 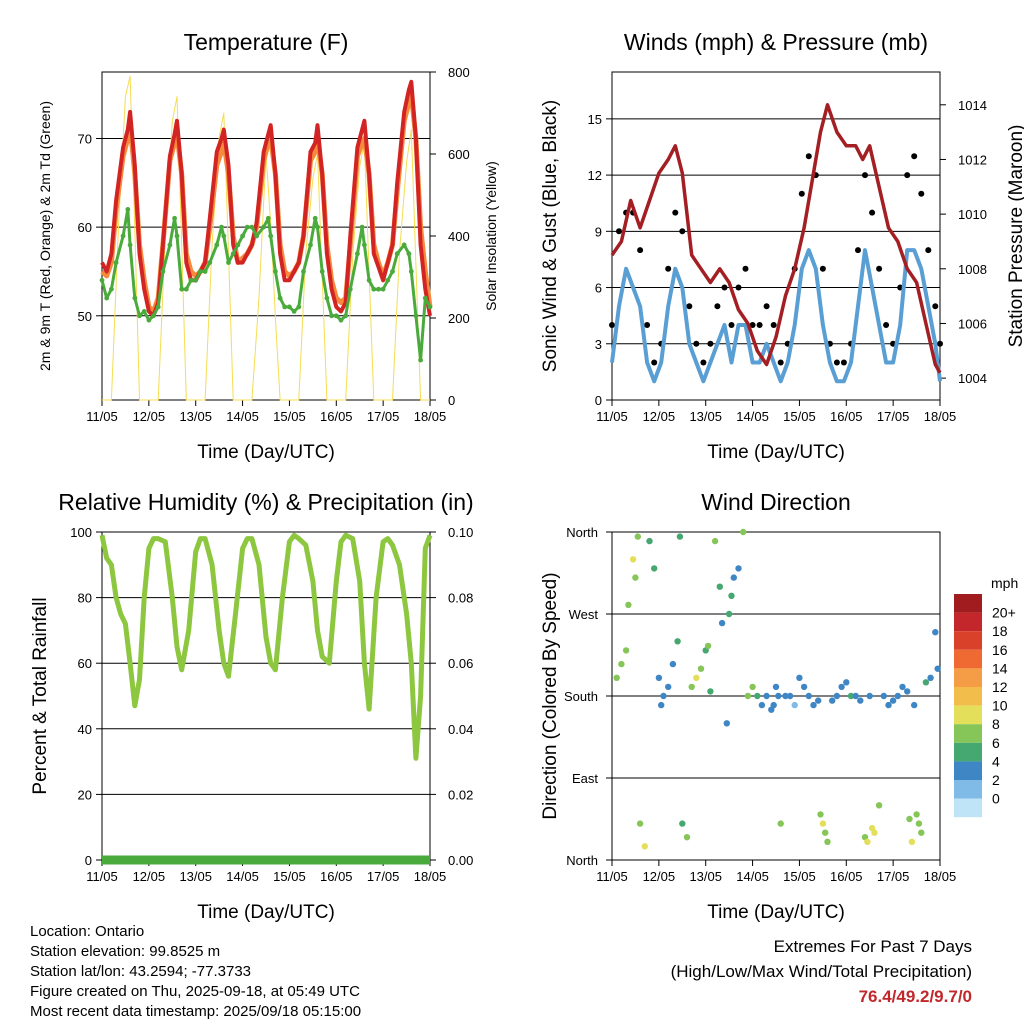 I want to click on legend-title: mph, so click(x=1004, y=583).